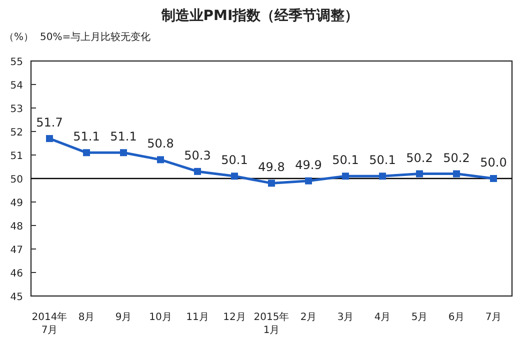 This screenshot has width=520, height=338. Describe the element at coordinates (16, 109) in the screenshot. I see `y-tick-label: 53` at that location.